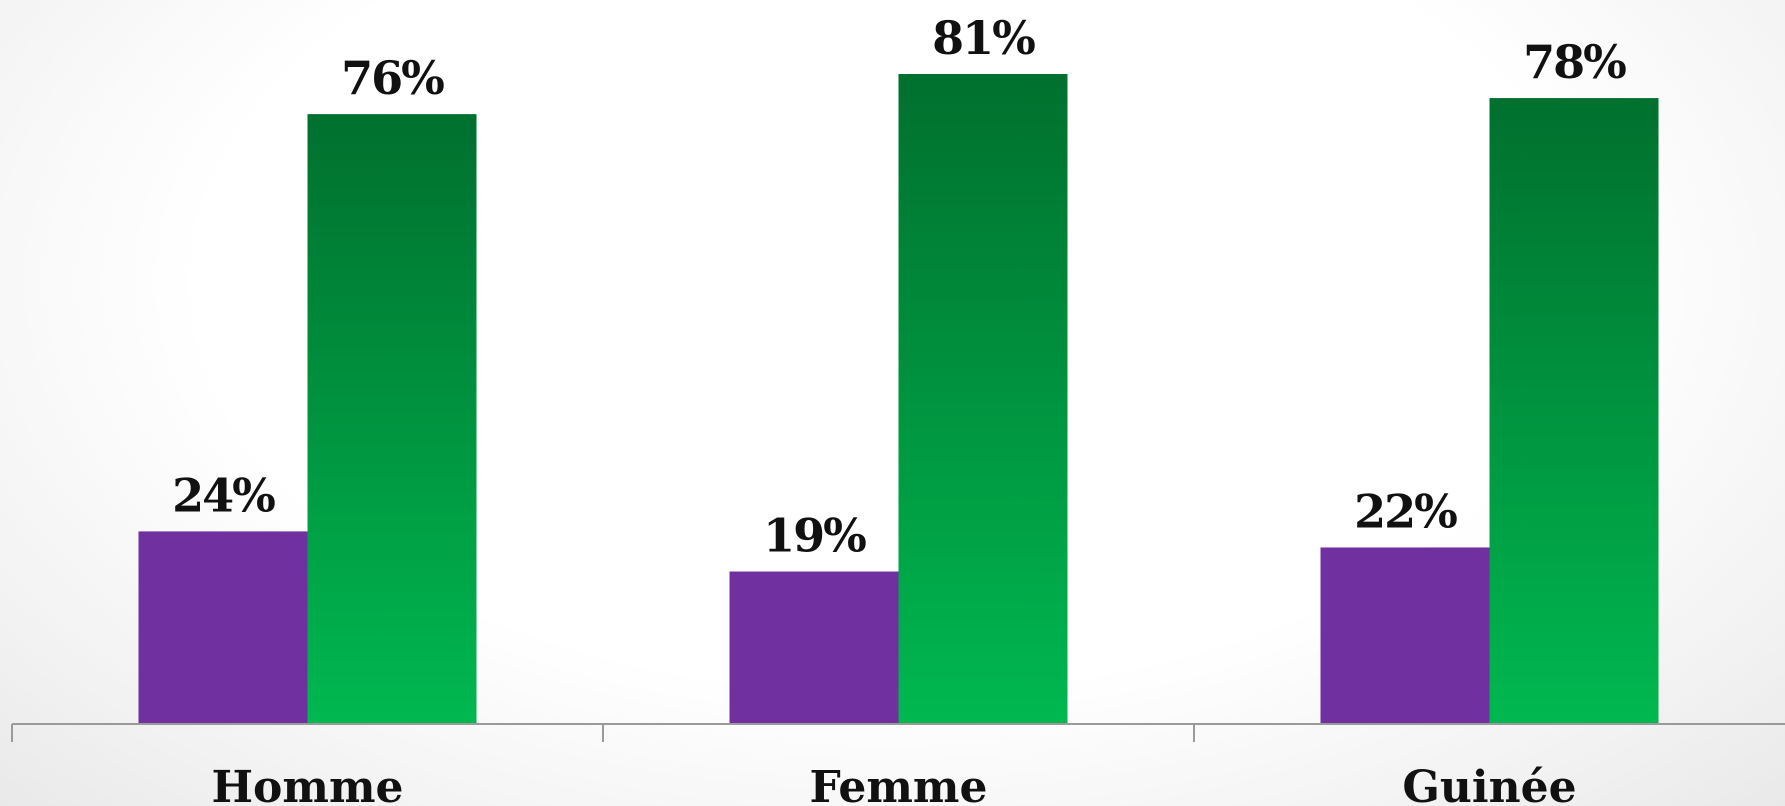 This screenshot has width=1785, height=806. Describe the element at coordinates (392, 78) in the screenshot. I see `data-label-homme-series-2: 76%` at that location.